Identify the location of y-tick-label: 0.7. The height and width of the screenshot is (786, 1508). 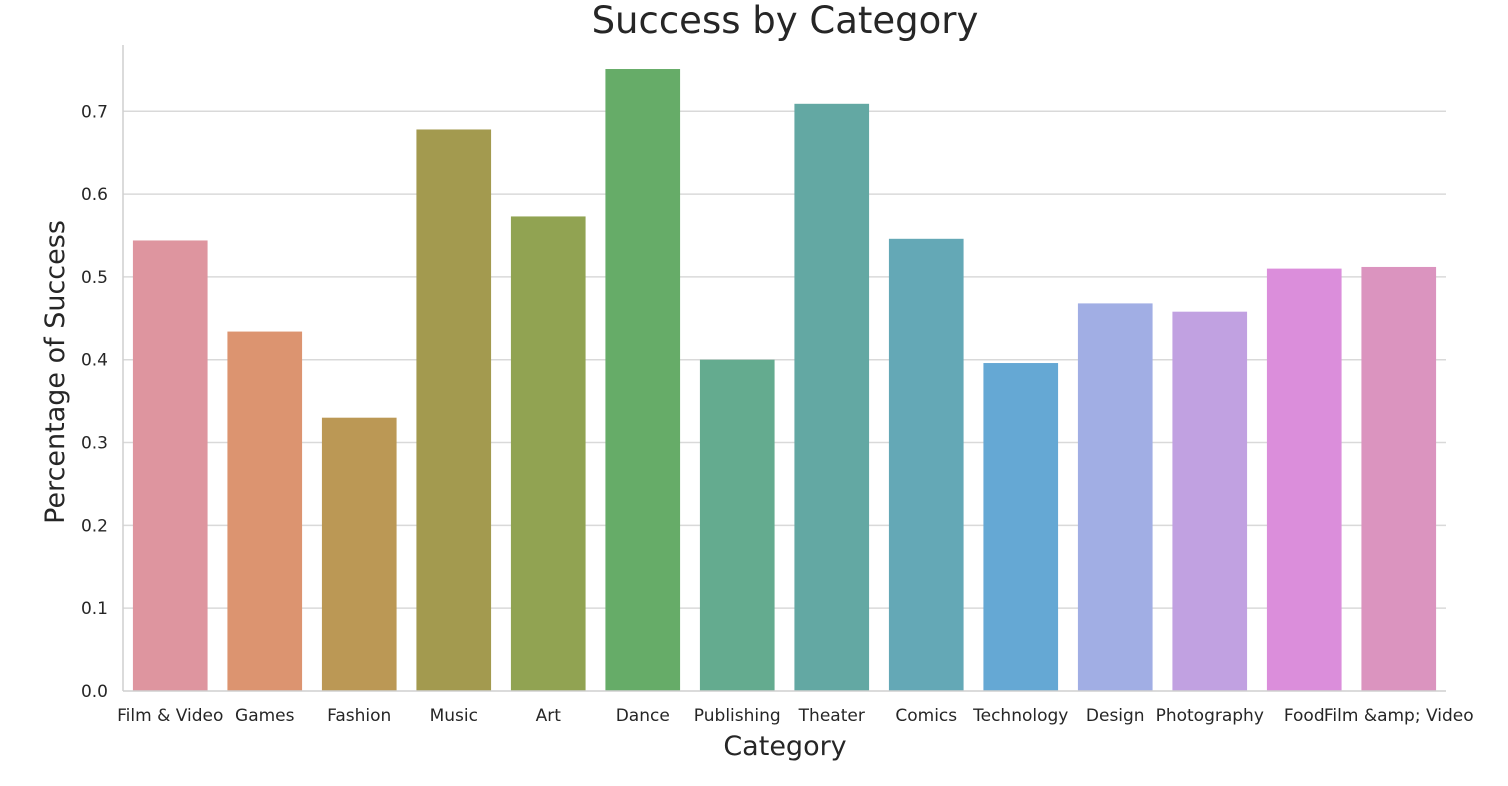
(94, 112).